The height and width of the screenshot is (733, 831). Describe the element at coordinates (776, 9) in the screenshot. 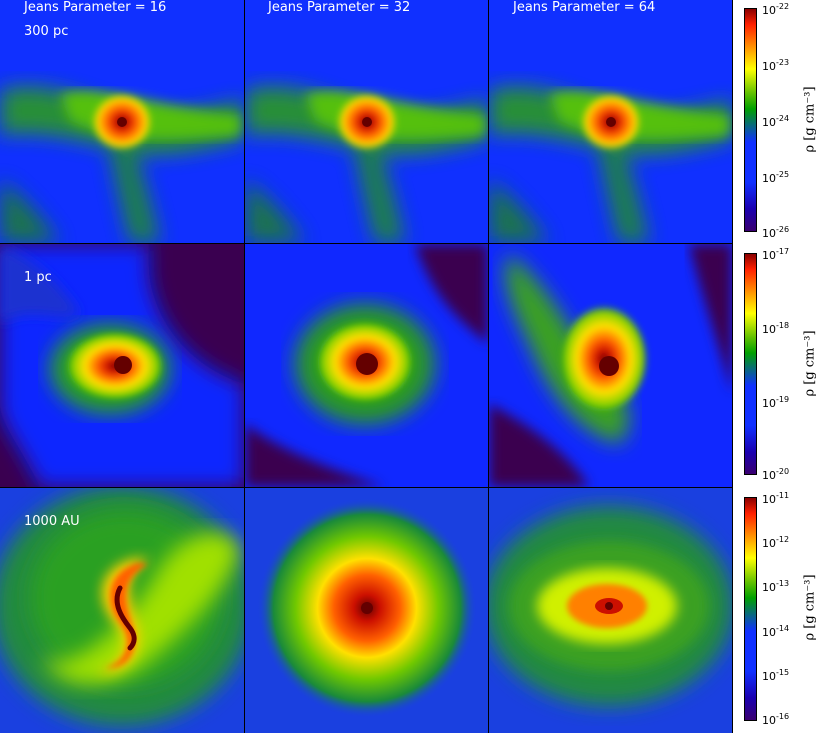

I see `colorbar-1-tick-1: 10-22` at that location.